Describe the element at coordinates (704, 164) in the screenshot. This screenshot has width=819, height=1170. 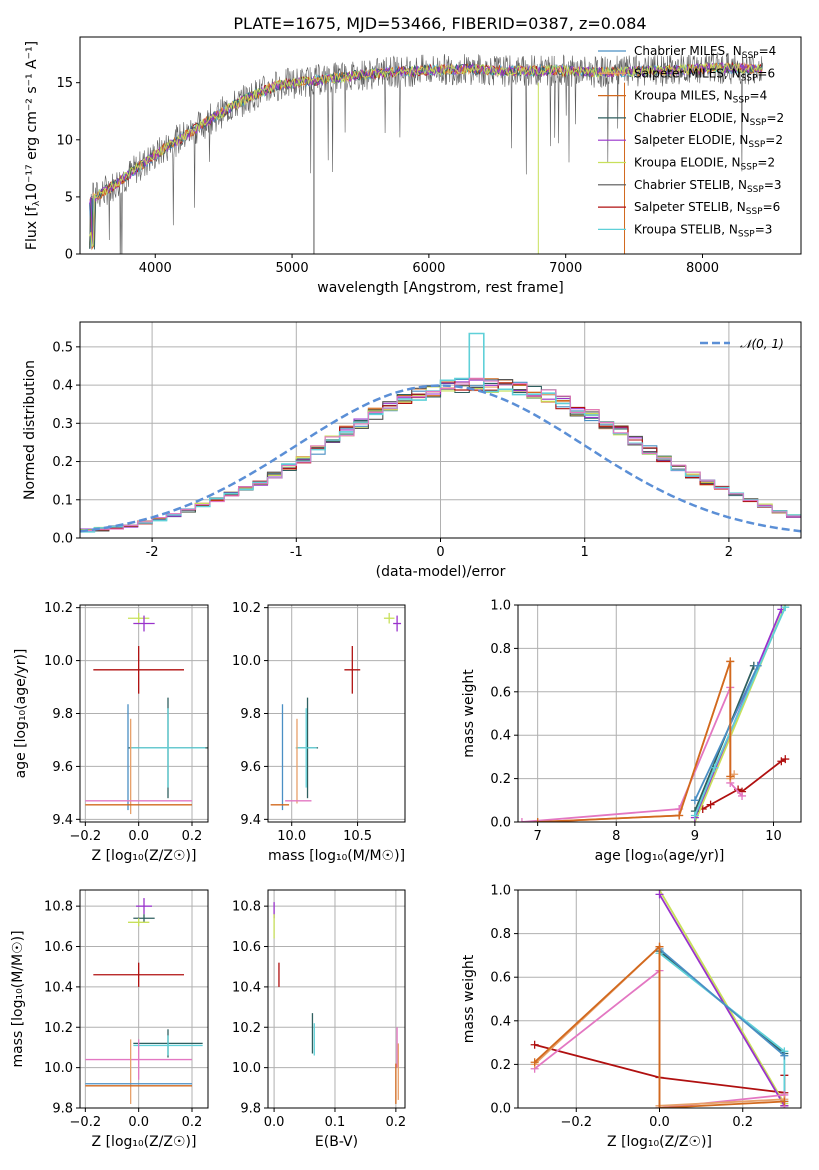
I see `legend-entry: Kroupa ELODIE, NSSP=2` at that location.